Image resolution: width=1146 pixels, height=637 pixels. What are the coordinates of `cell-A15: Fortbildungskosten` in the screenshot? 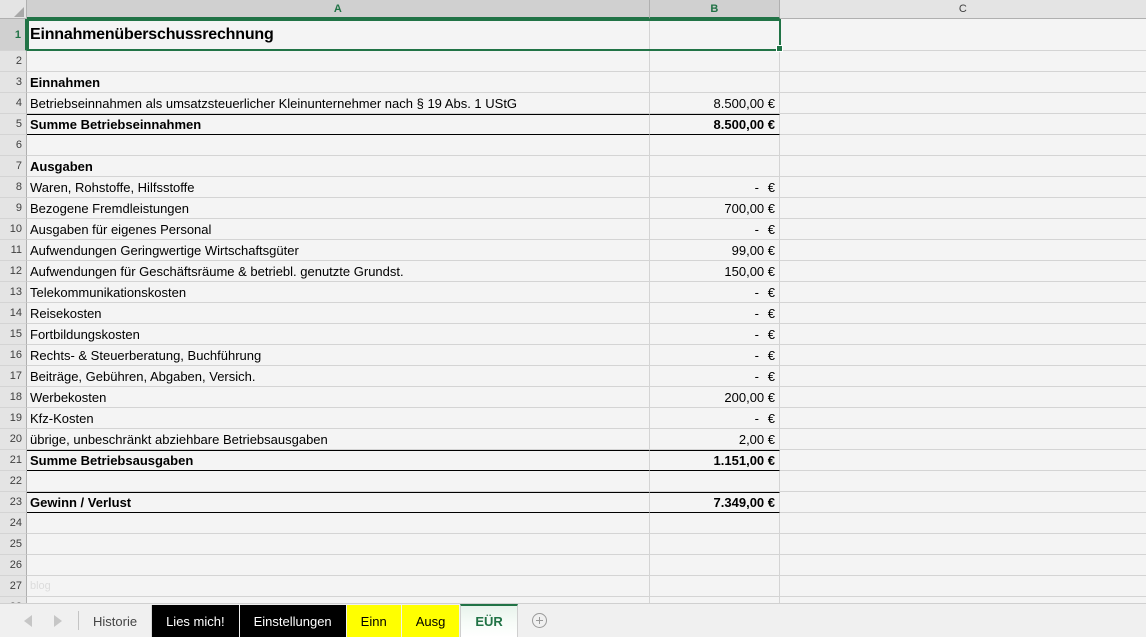 It's located at (338, 334).